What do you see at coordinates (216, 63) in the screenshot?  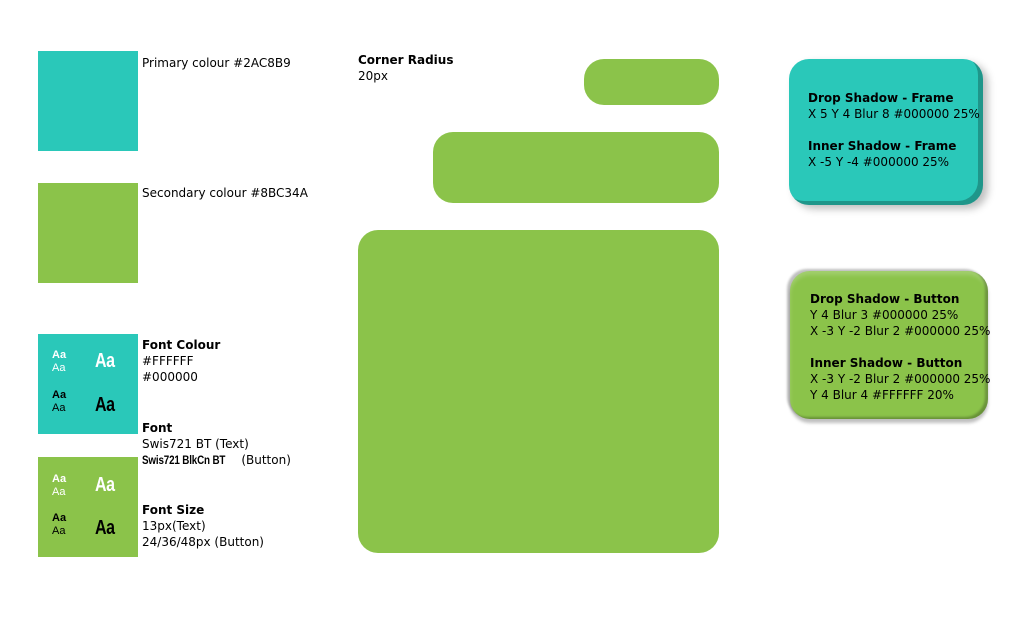 I see `primary-colour-label: Primary colour #2AC8B9` at bounding box center [216, 63].